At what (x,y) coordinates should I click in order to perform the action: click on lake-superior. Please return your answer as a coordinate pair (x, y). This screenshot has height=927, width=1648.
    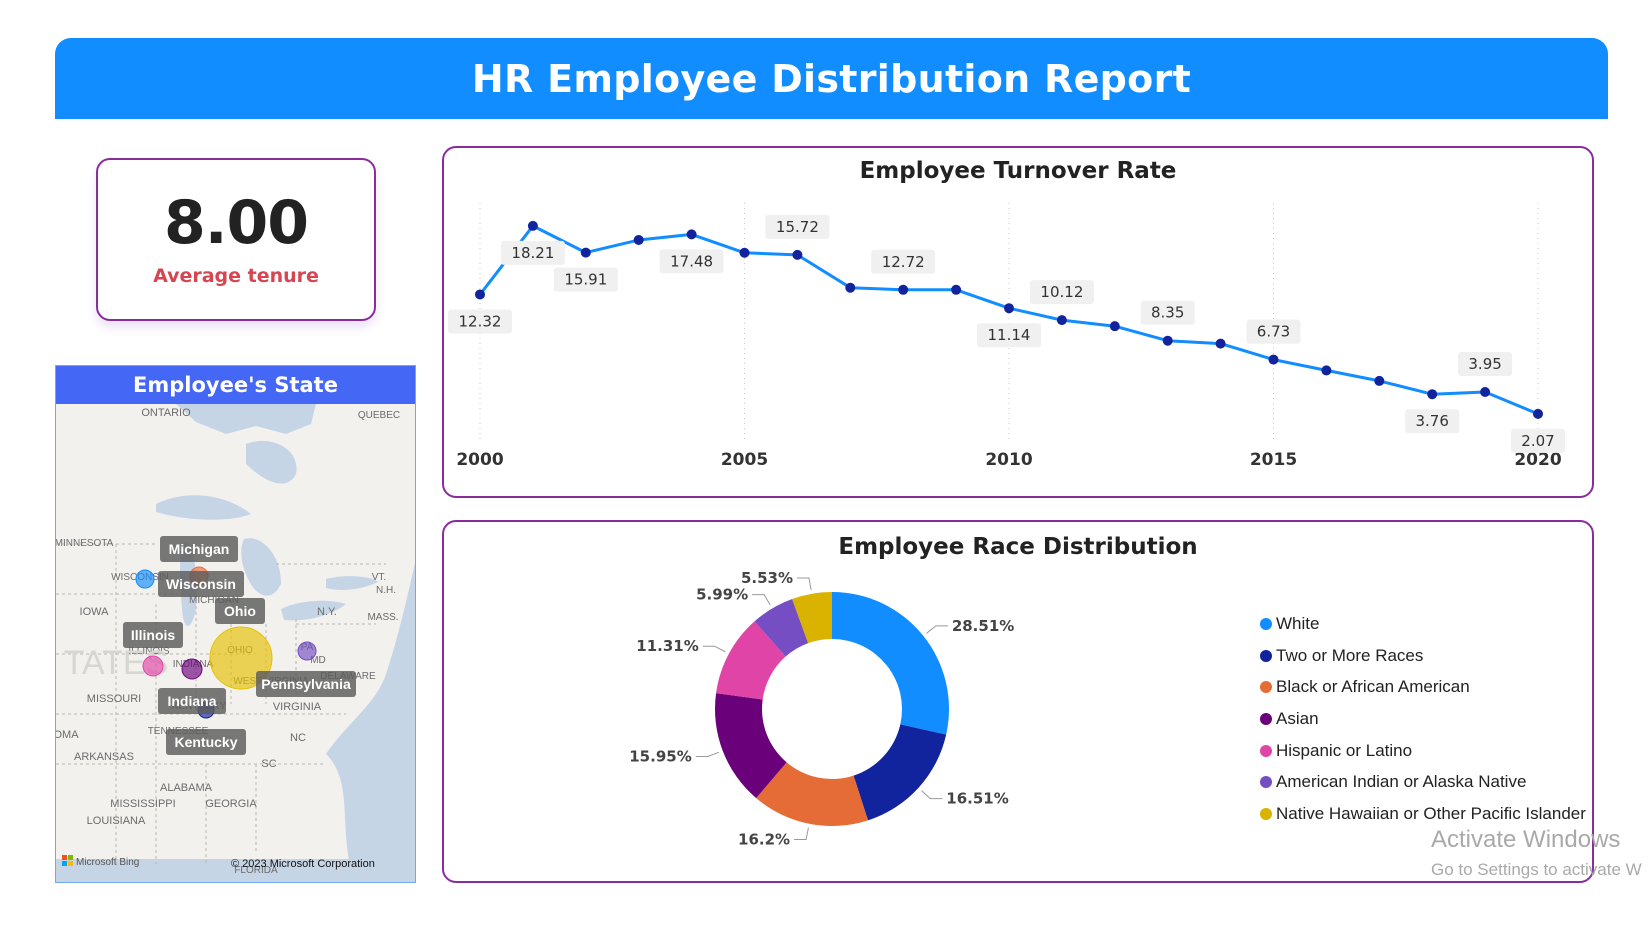
    Looking at the image, I should click on (271, 462).